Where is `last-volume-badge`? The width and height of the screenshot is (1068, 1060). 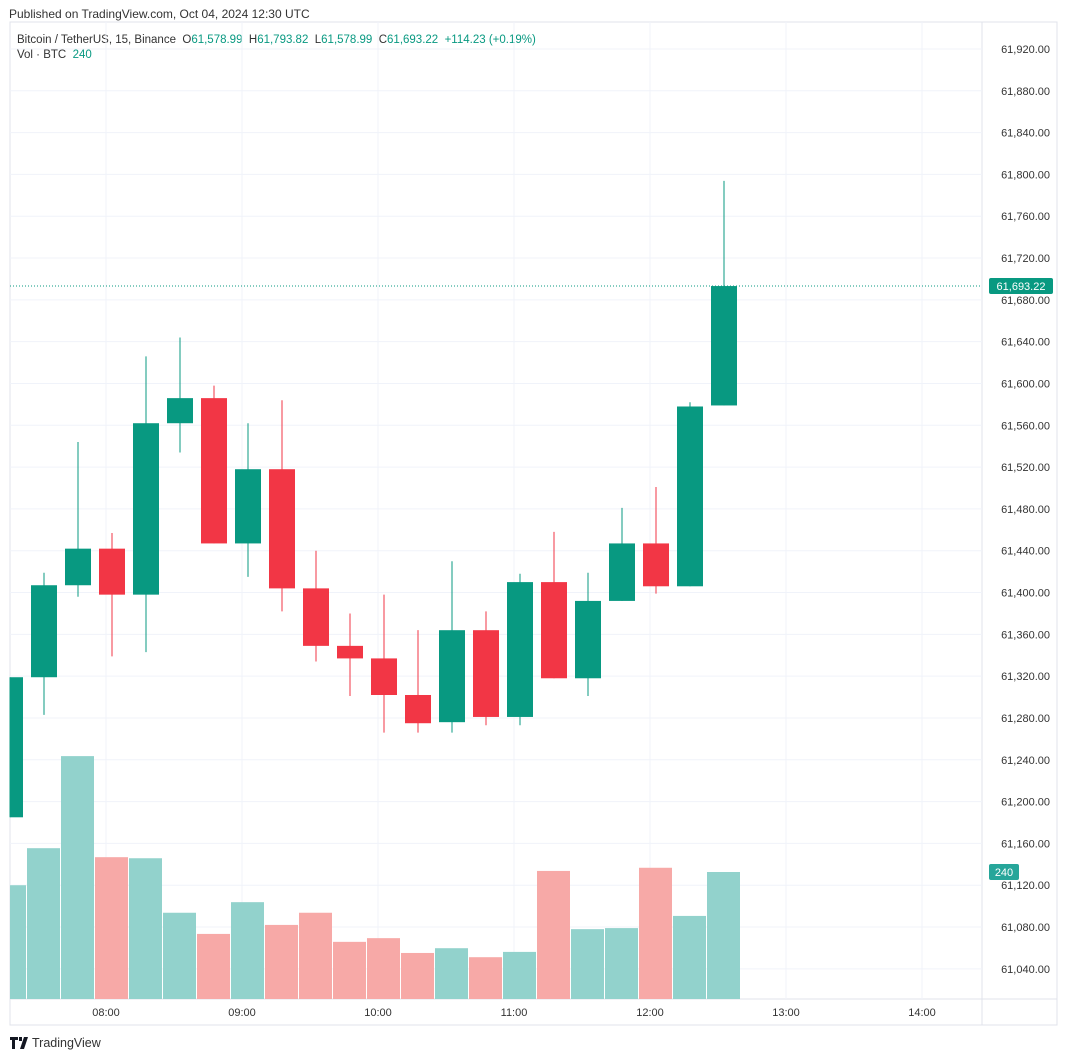
last-volume-badge is located at coordinates (1004, 872).